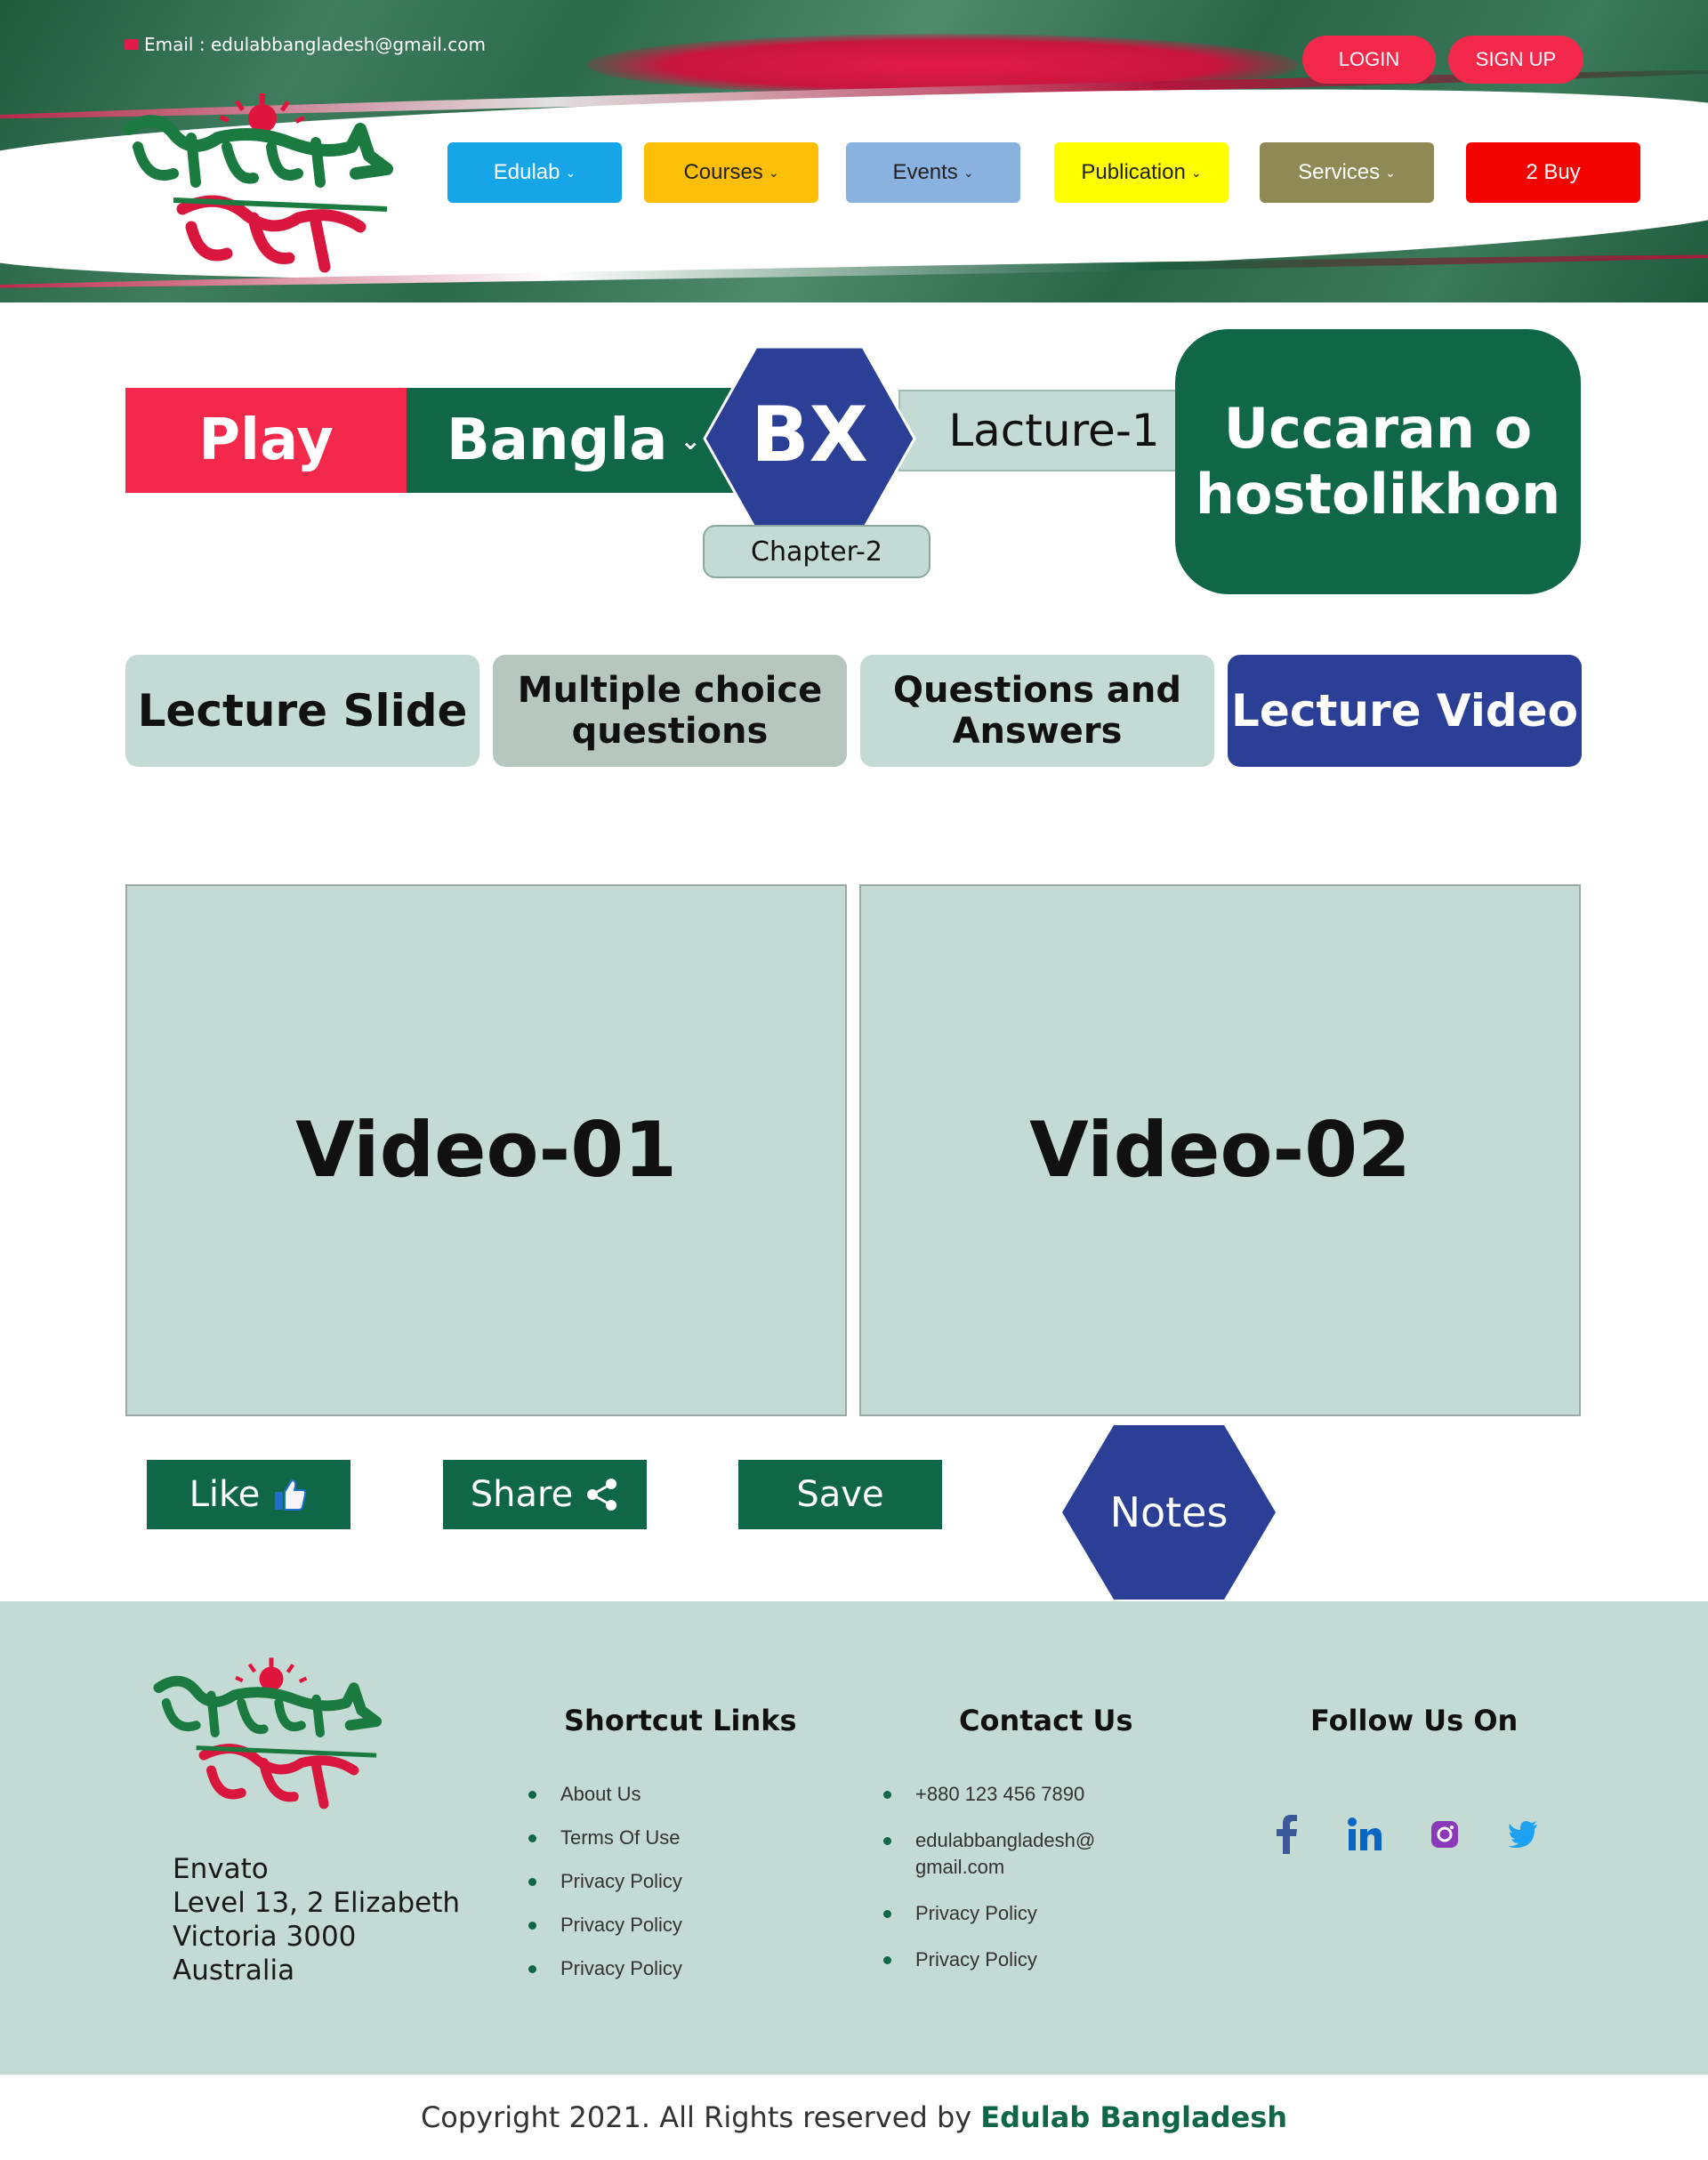 Image resolution: width=1708 pixels, height=2160 pixels. I want to click on nav-services-button: Services ⌄, so click(1347, 172).